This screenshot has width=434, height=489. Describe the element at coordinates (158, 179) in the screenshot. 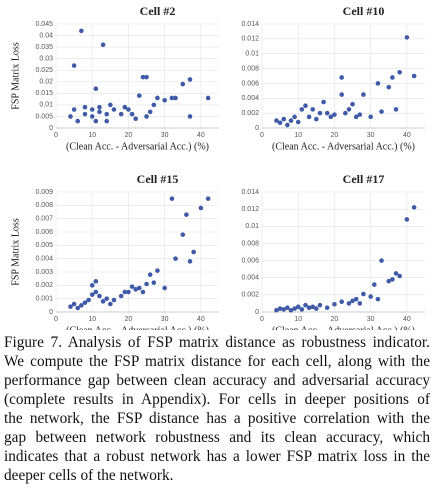

I see `chart-title: Cell #15` at that location.